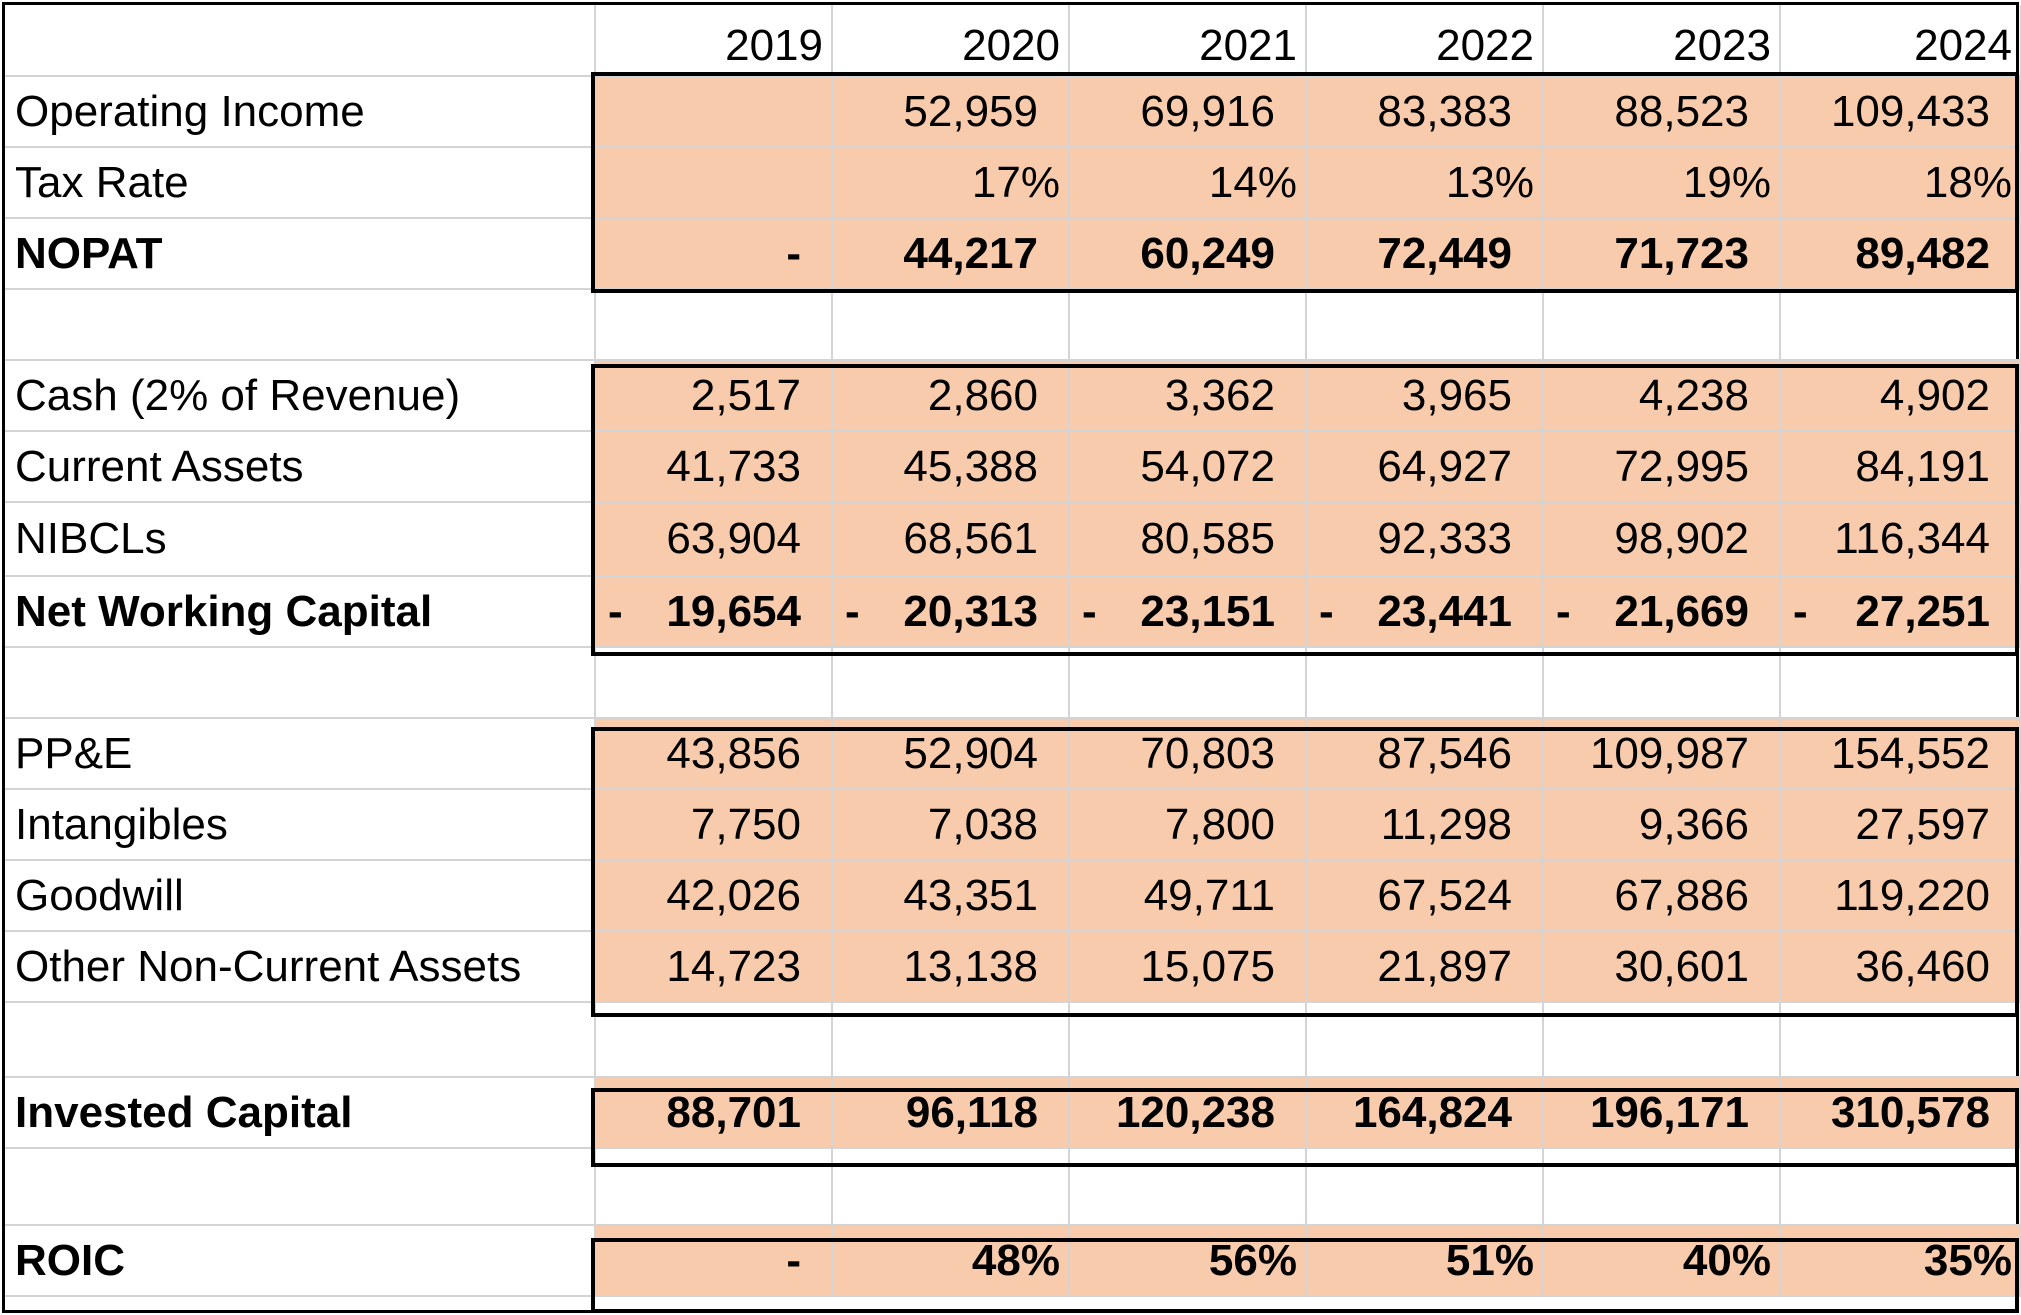 This screenshot has width=2021, height=1315. What do you see at coordinates (1188, 183) in the screenshot?
I see `tax-rate-cell: 14%` at bounding box center [1188, 183].